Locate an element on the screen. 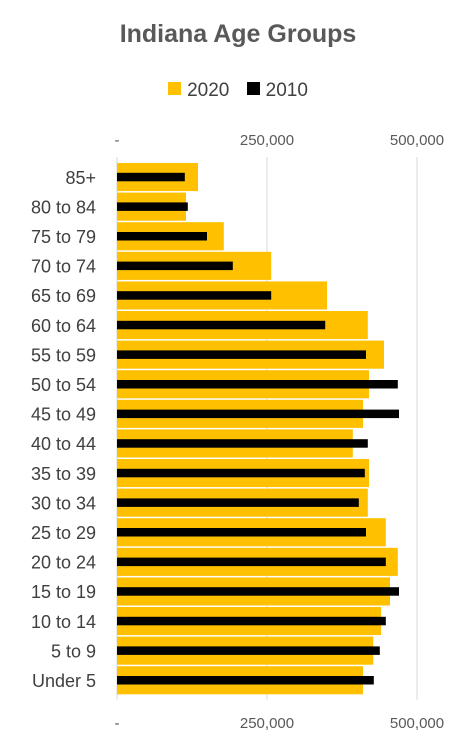  x-tick-label-top-2: 500,000 is located at coordinates (417, 140).